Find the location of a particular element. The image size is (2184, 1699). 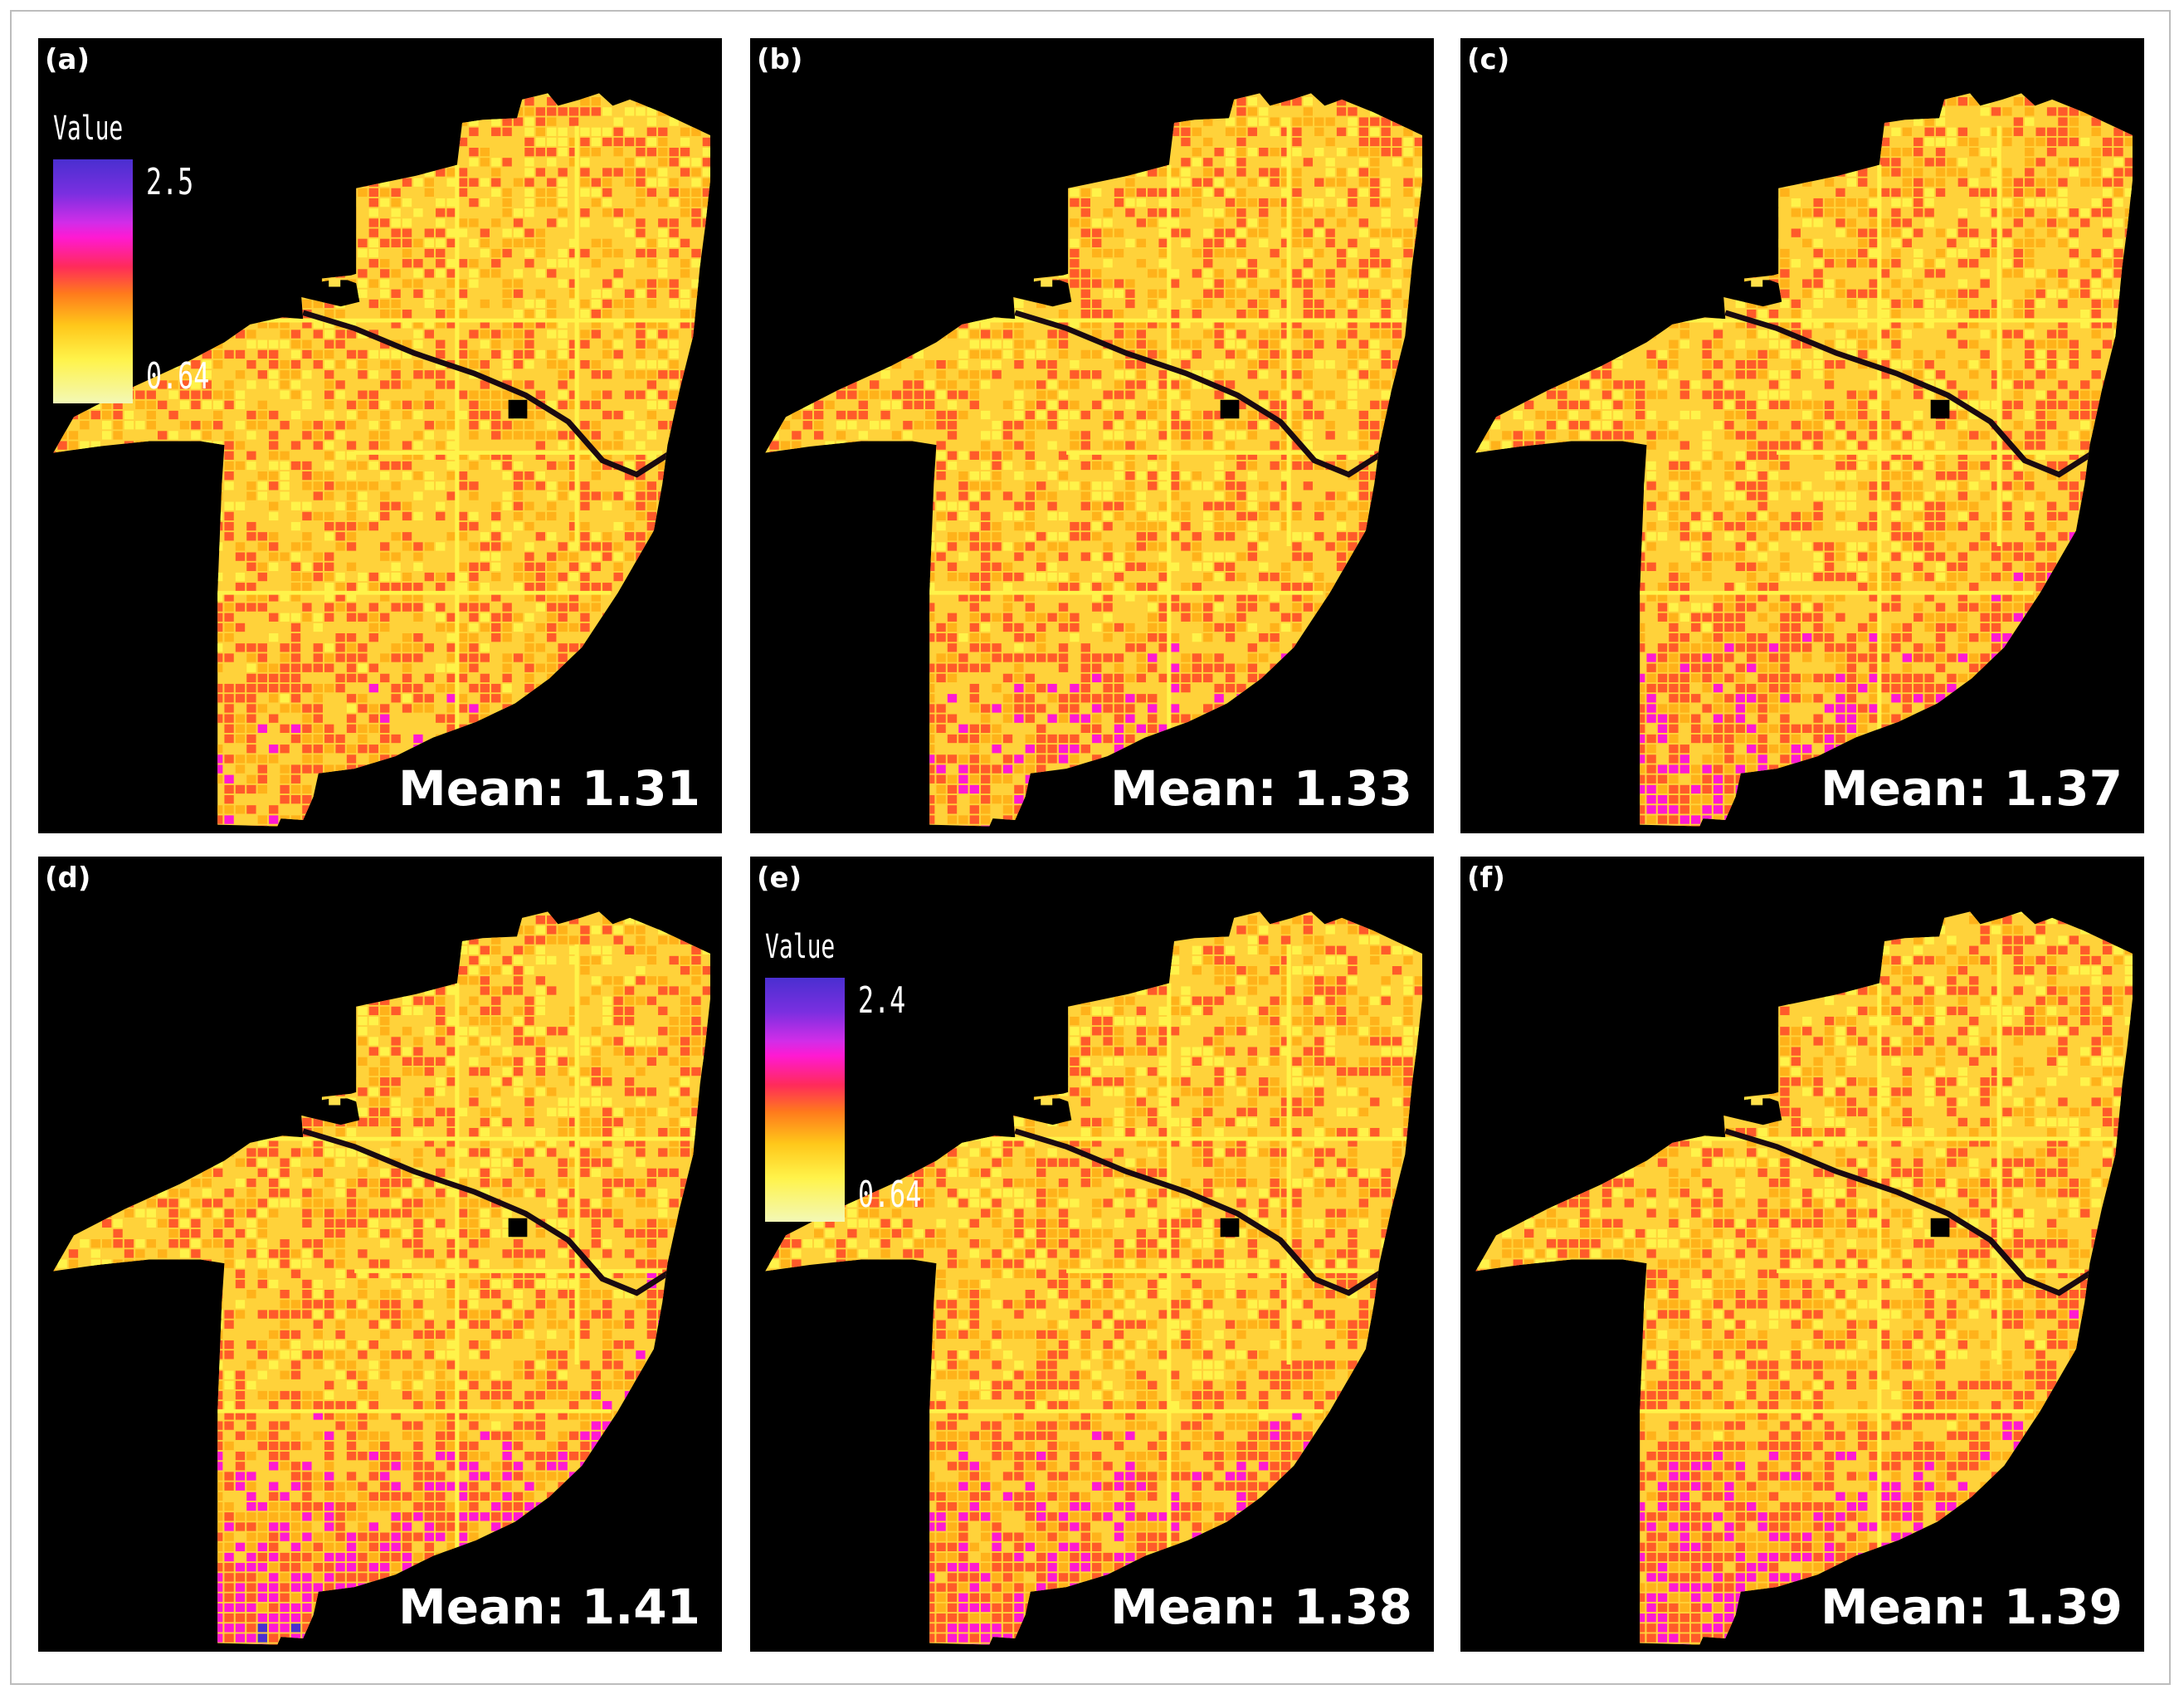

panel-label: (a) is located at coordinates (67, 59).